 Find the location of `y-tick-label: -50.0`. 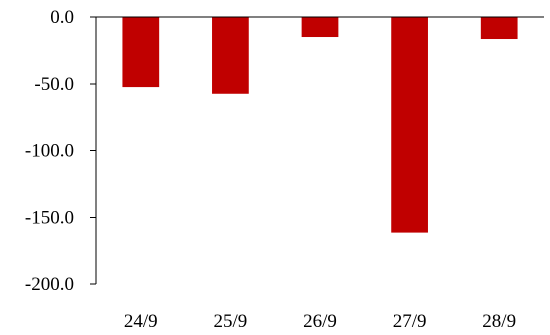

y-tick-label: -50.0 is located at coordinates (54, 84).